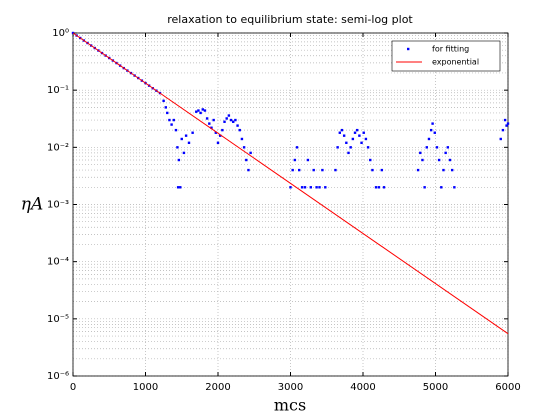  I want to click on y-tick-label: 10⁻⁴, so click(58, 262).